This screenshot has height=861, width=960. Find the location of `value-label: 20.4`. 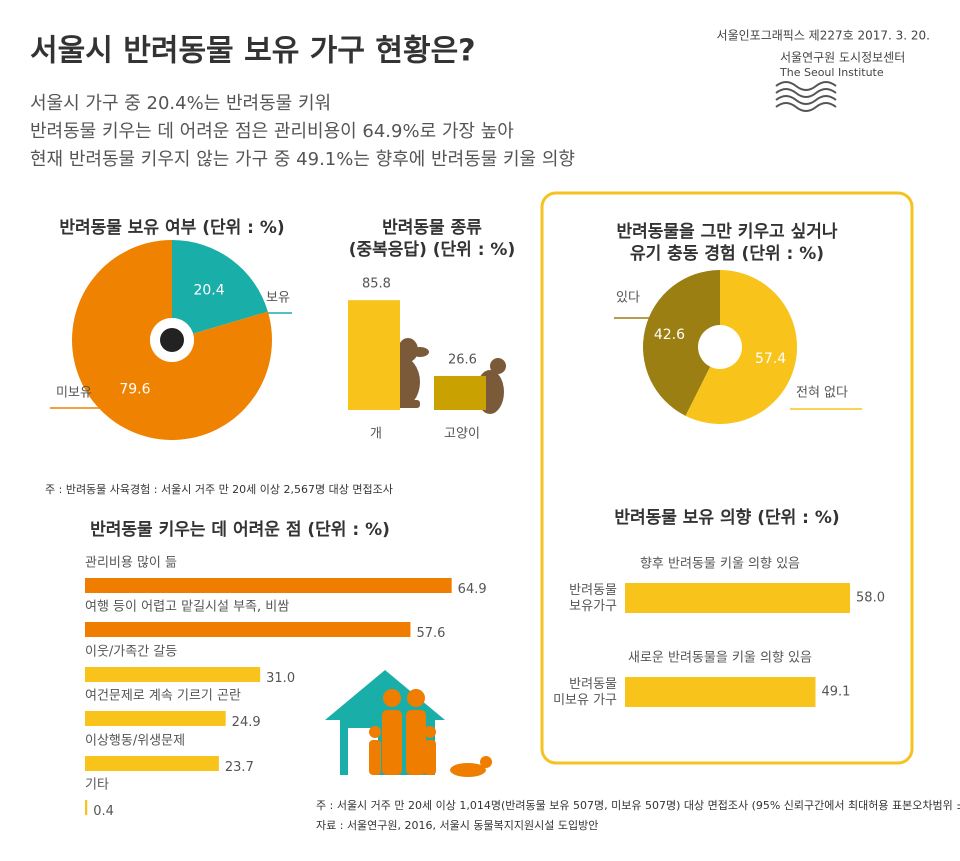

value-label: 20.4 is located at coordinates (208, 290).